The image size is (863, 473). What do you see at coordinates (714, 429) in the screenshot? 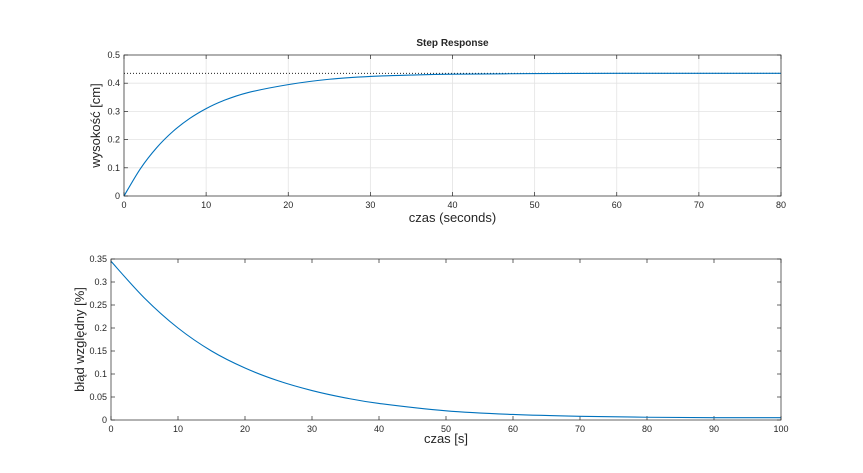
I see `x-tick-label: 90` at bounding box center [714, 429].